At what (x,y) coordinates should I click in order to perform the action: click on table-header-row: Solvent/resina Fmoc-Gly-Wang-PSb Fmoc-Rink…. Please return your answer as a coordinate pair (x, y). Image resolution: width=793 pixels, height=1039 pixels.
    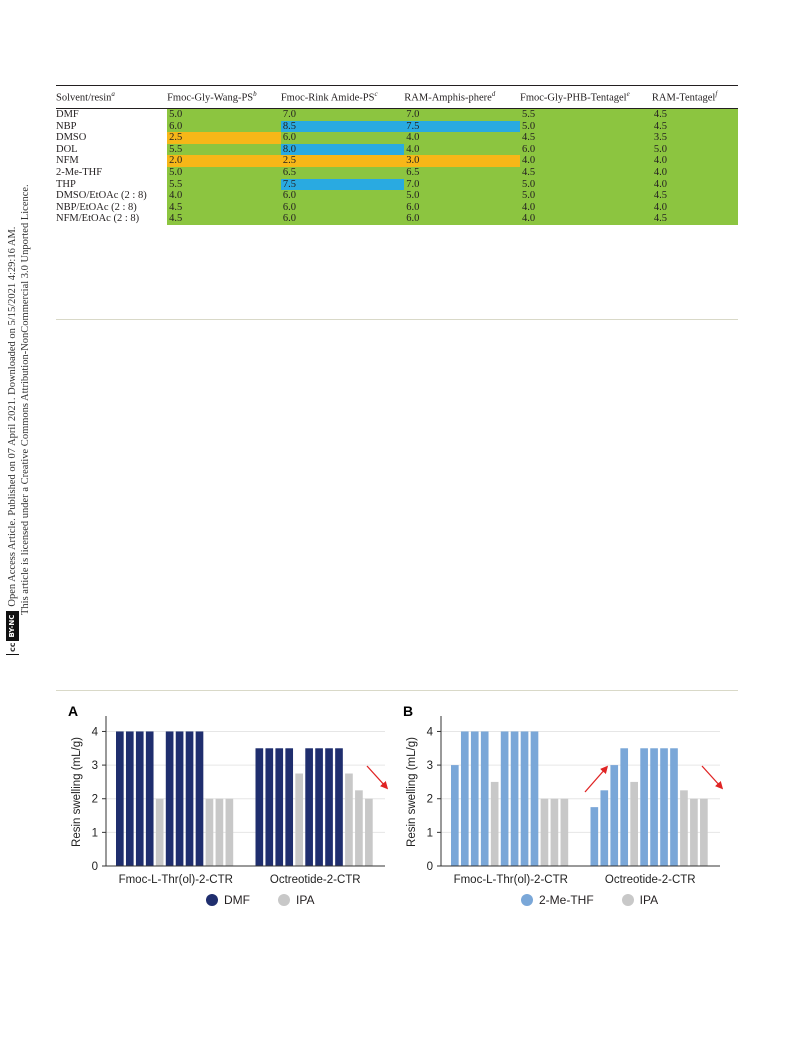
    Looking at the image, I should click on (397, 97).